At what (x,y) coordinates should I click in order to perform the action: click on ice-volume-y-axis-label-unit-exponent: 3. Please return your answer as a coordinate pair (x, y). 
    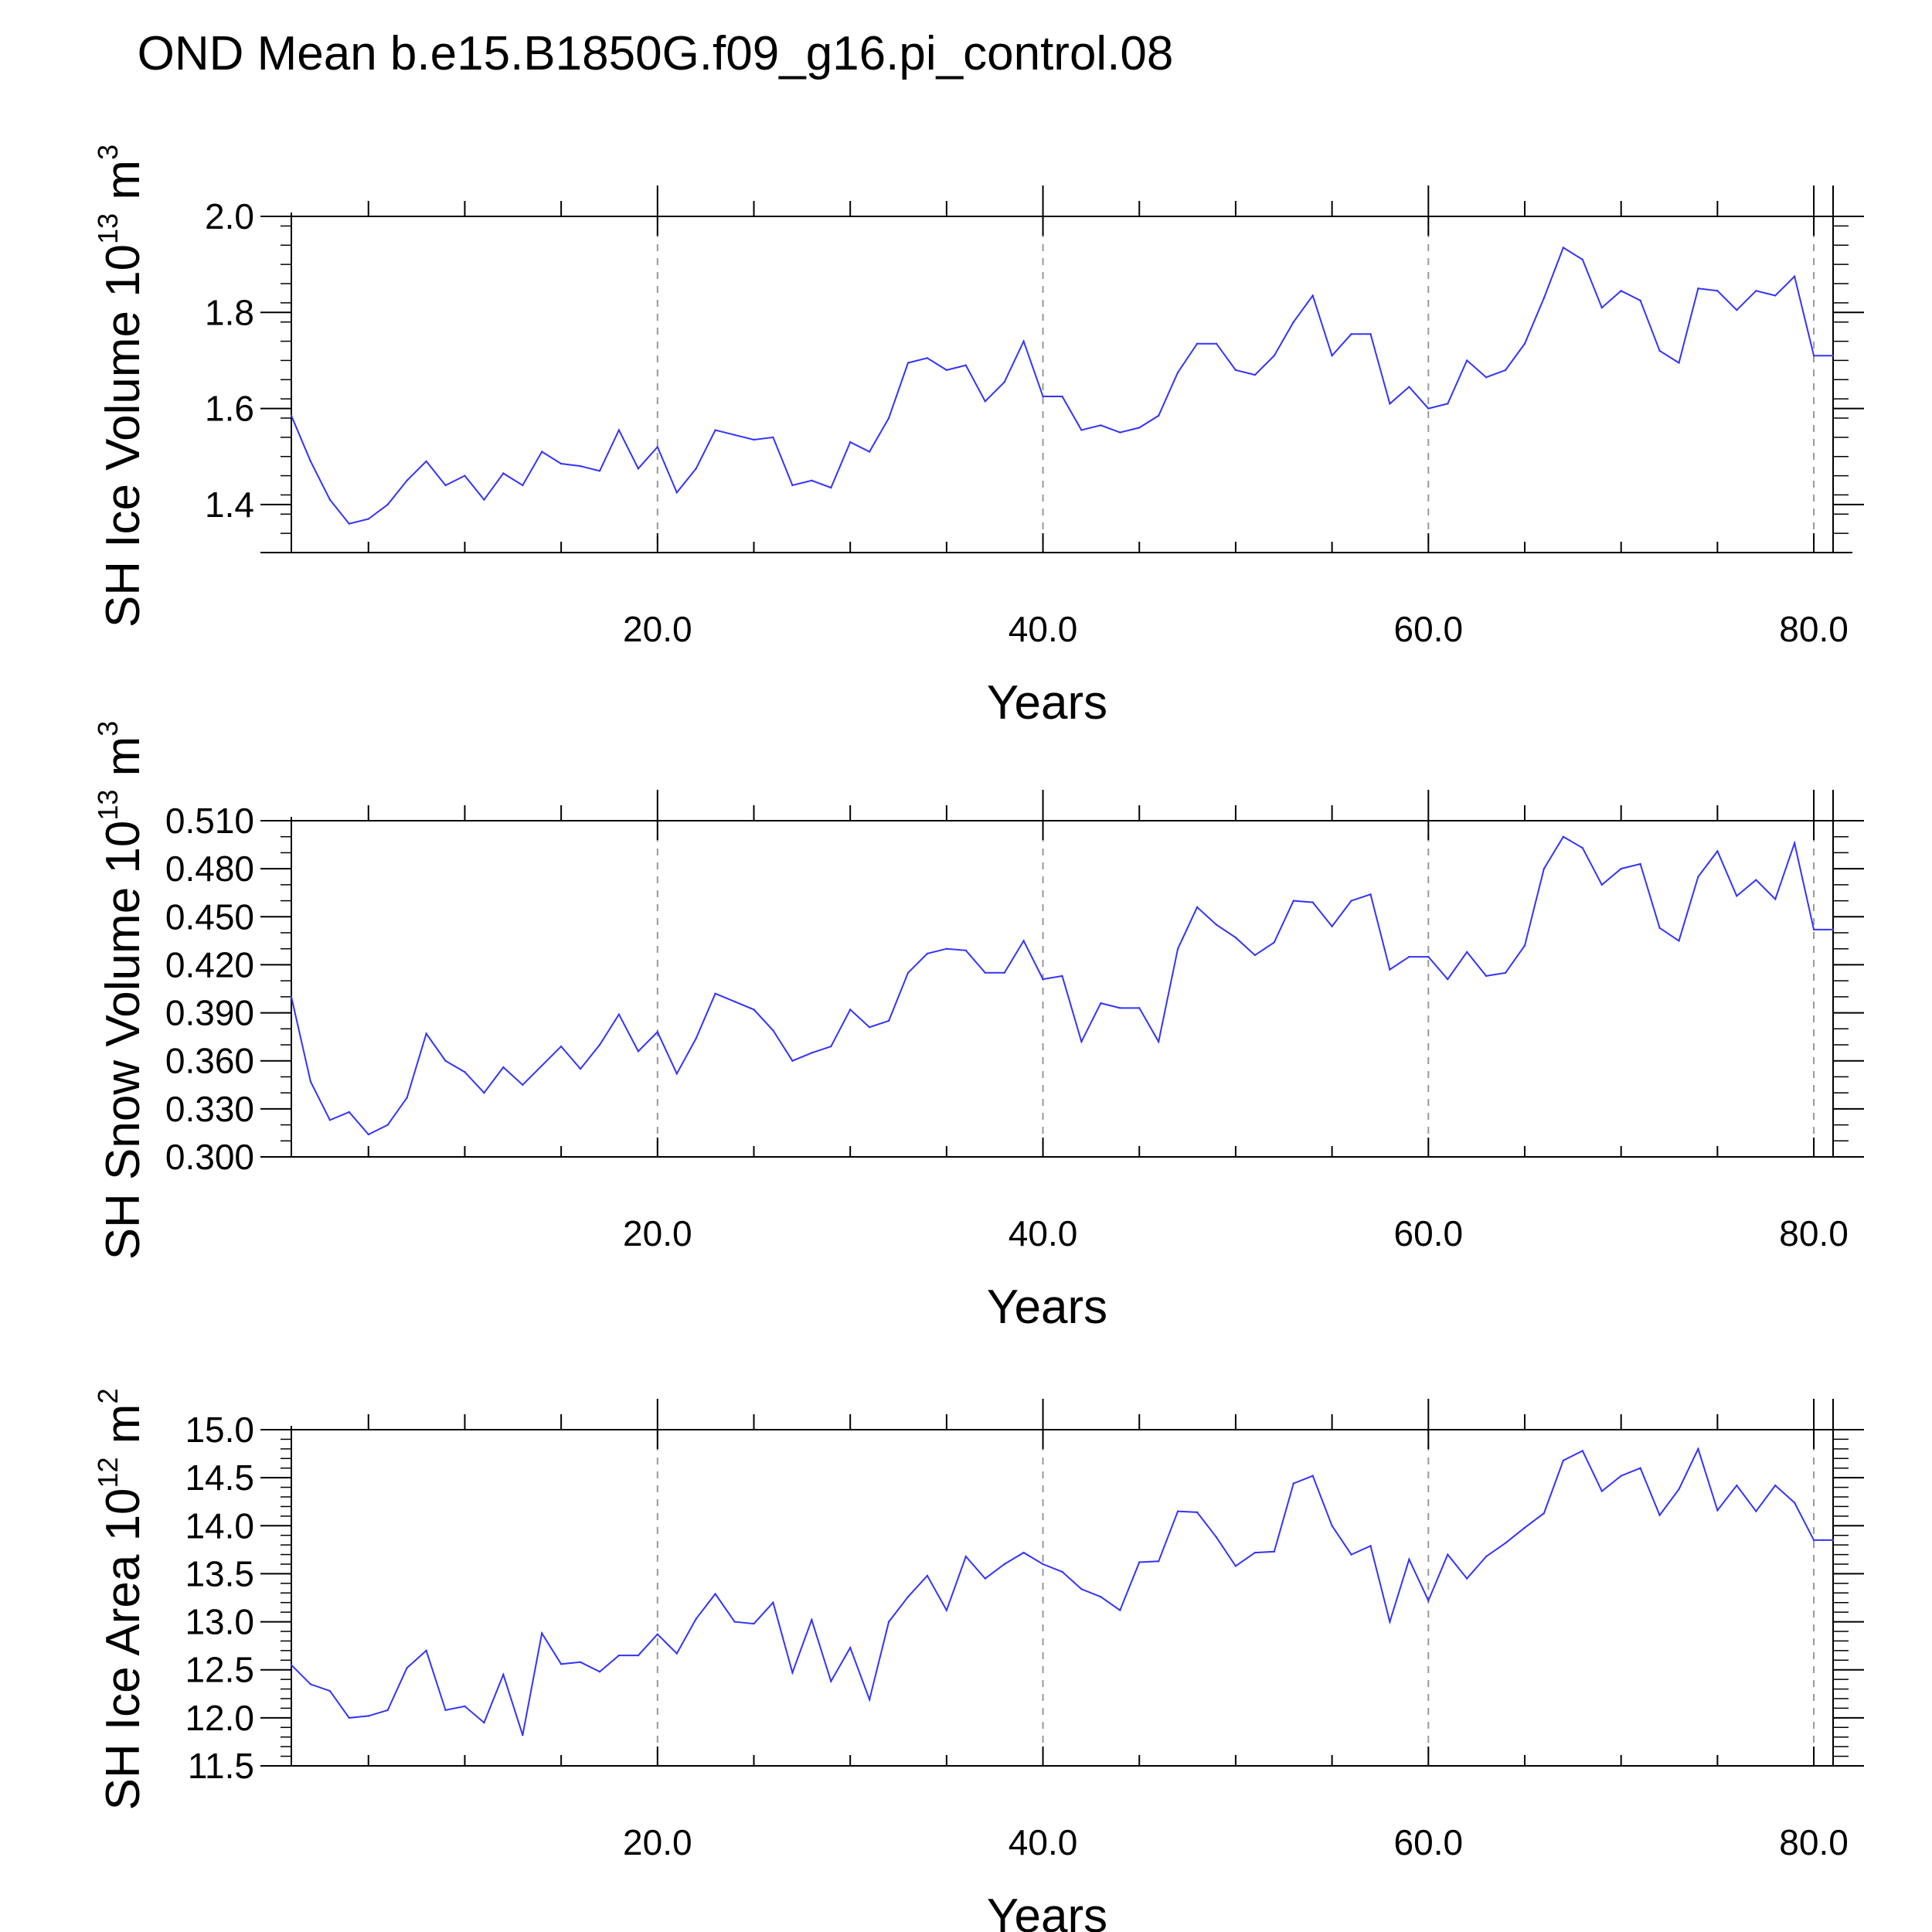
    Looking at the image, I should click on (108, 152).